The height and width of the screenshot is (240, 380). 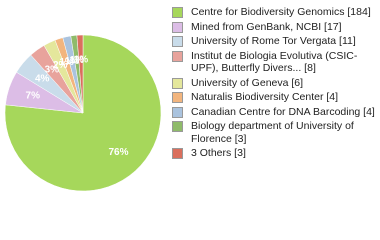 What do you see at coordinates (80, 74) in the screenshot?
I see `pie-slice` at bounding box center [80, 74].